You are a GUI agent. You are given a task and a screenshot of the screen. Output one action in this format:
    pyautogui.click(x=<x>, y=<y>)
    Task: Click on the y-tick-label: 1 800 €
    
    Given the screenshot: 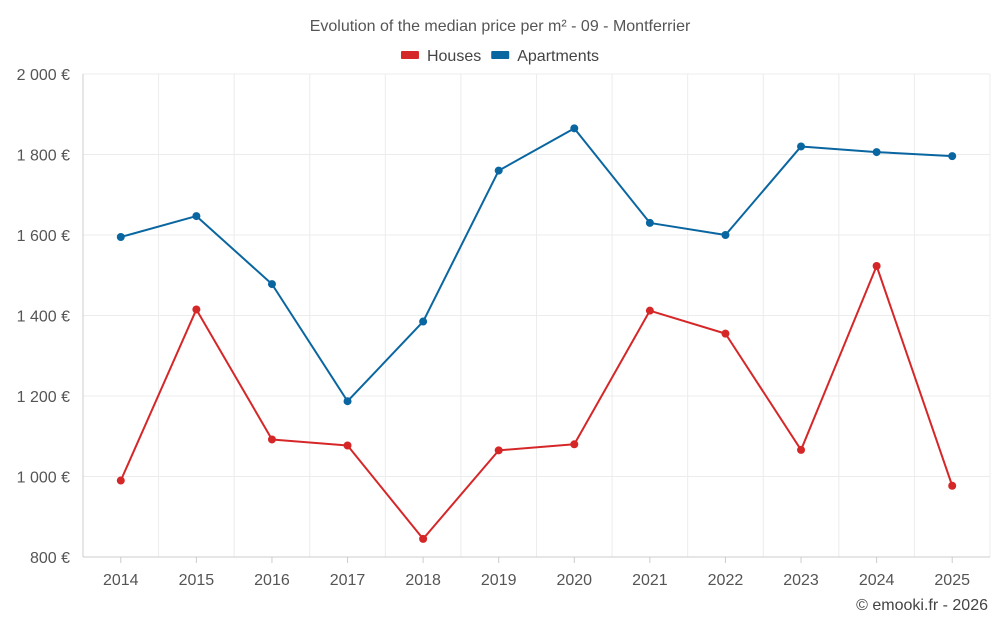 What is the action you would take?
    pyautogui.click(x=43, y=156)
    